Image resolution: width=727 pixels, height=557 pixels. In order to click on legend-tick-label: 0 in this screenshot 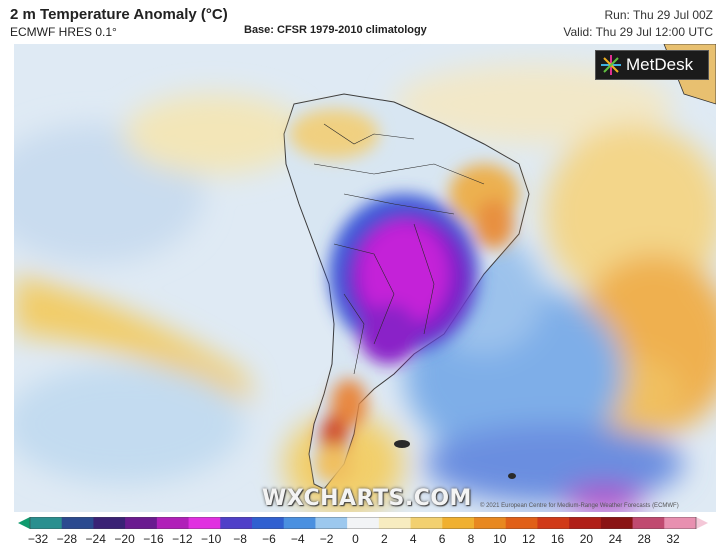, I will do `click(355, 539)`.